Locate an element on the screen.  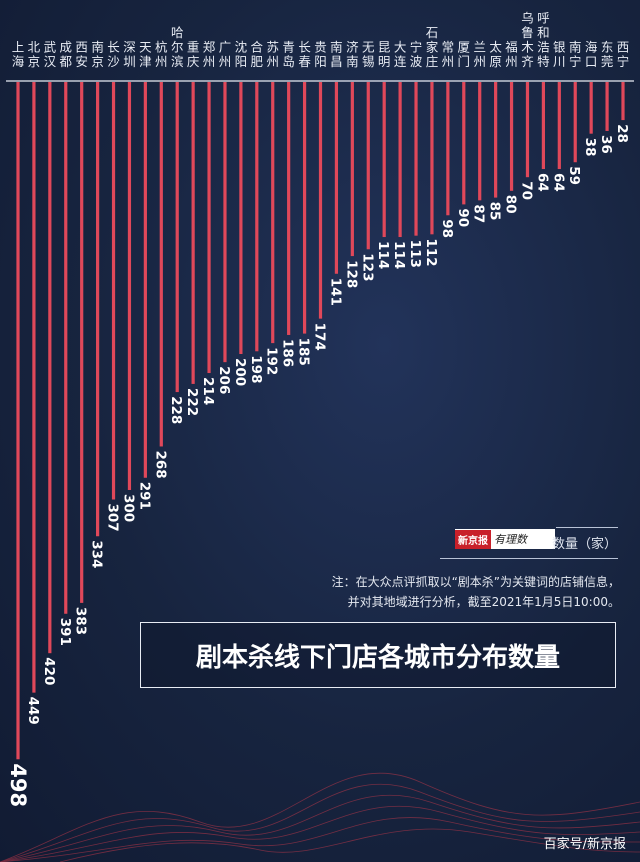
city-label: 庄 is located at coordinates (432, 61).